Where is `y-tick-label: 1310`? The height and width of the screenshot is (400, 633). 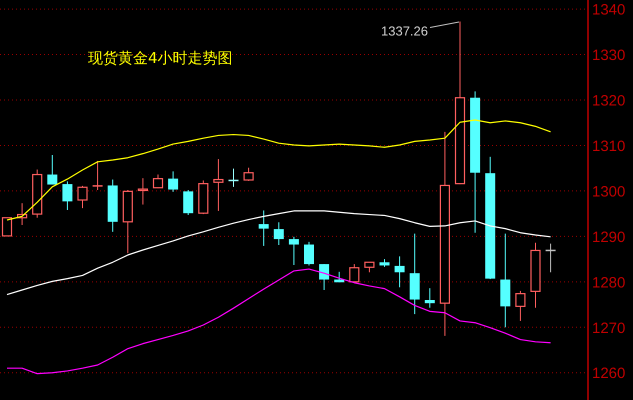
y-tick-label: 1310 is located at coordinates (609, 146).